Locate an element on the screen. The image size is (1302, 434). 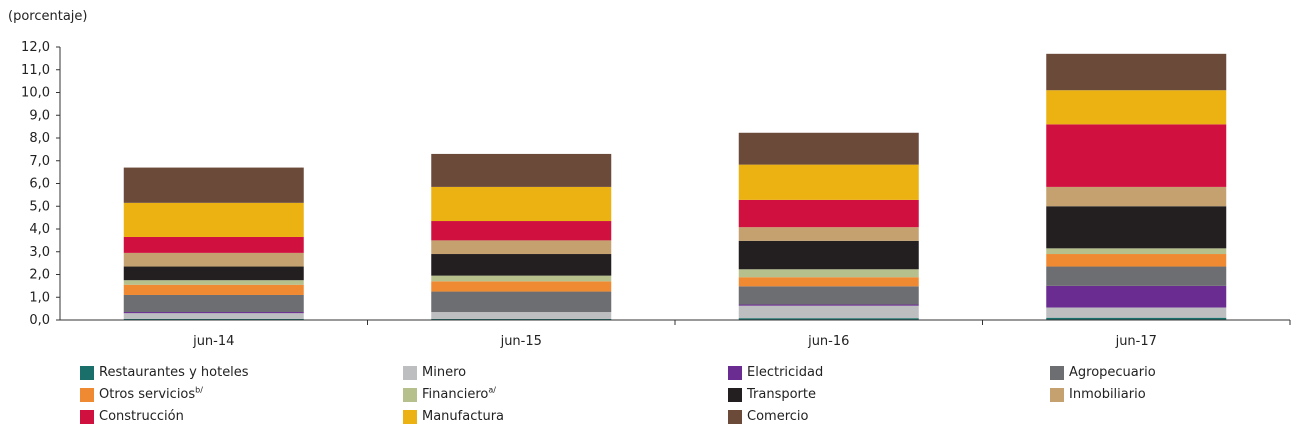
legend-item: Restaurantes y hoteles is located at coordinates (164, 373).